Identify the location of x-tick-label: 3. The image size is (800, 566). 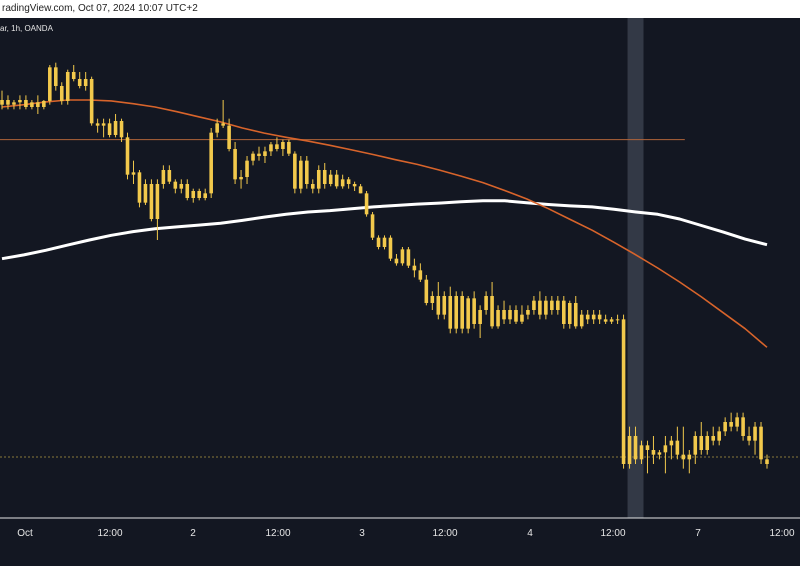
(362, 533).